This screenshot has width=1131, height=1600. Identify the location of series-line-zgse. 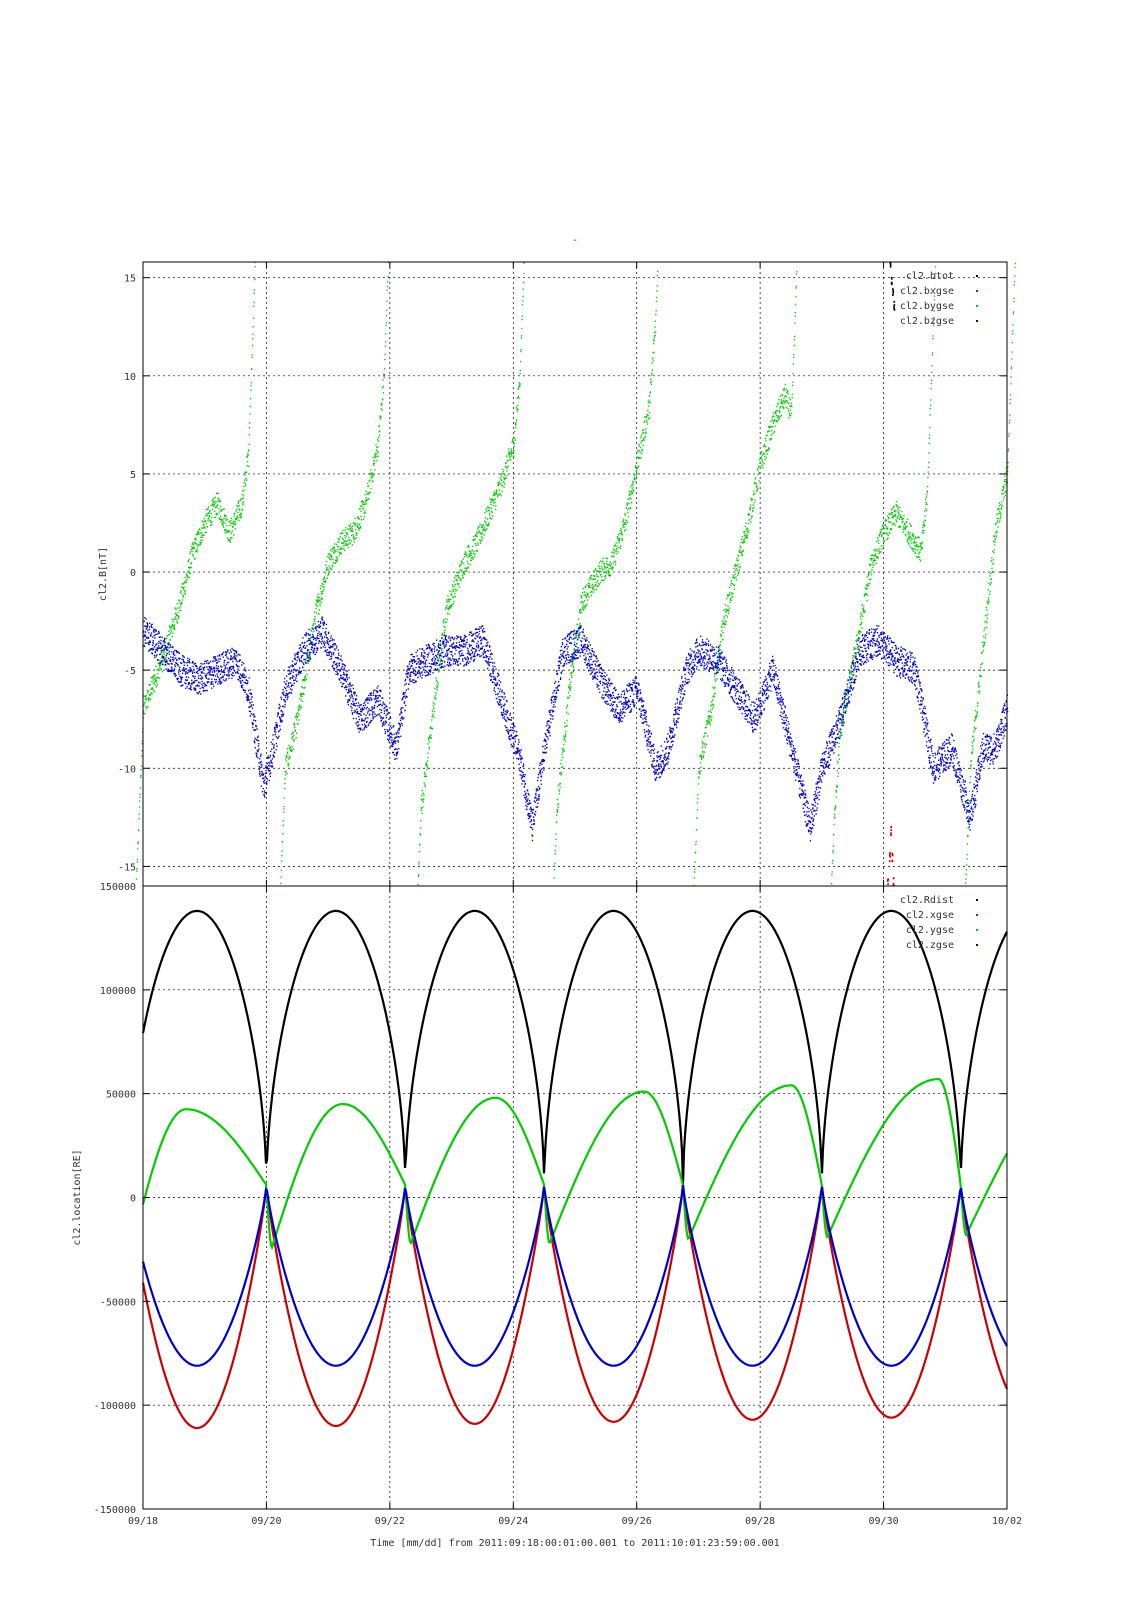
(574, 1275).